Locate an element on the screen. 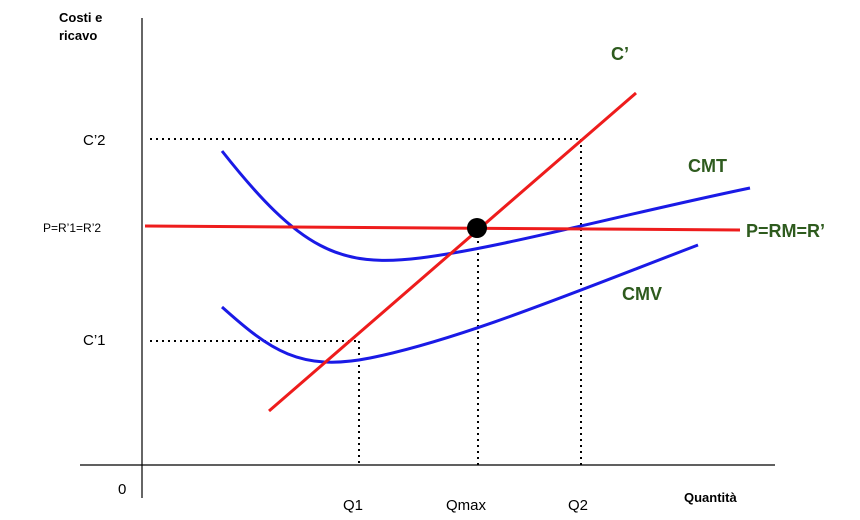  price-line is located at coordinates (442, 228).